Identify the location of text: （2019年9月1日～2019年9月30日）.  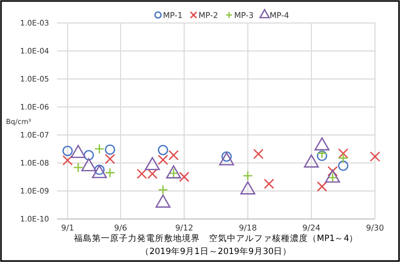
(216, 251).